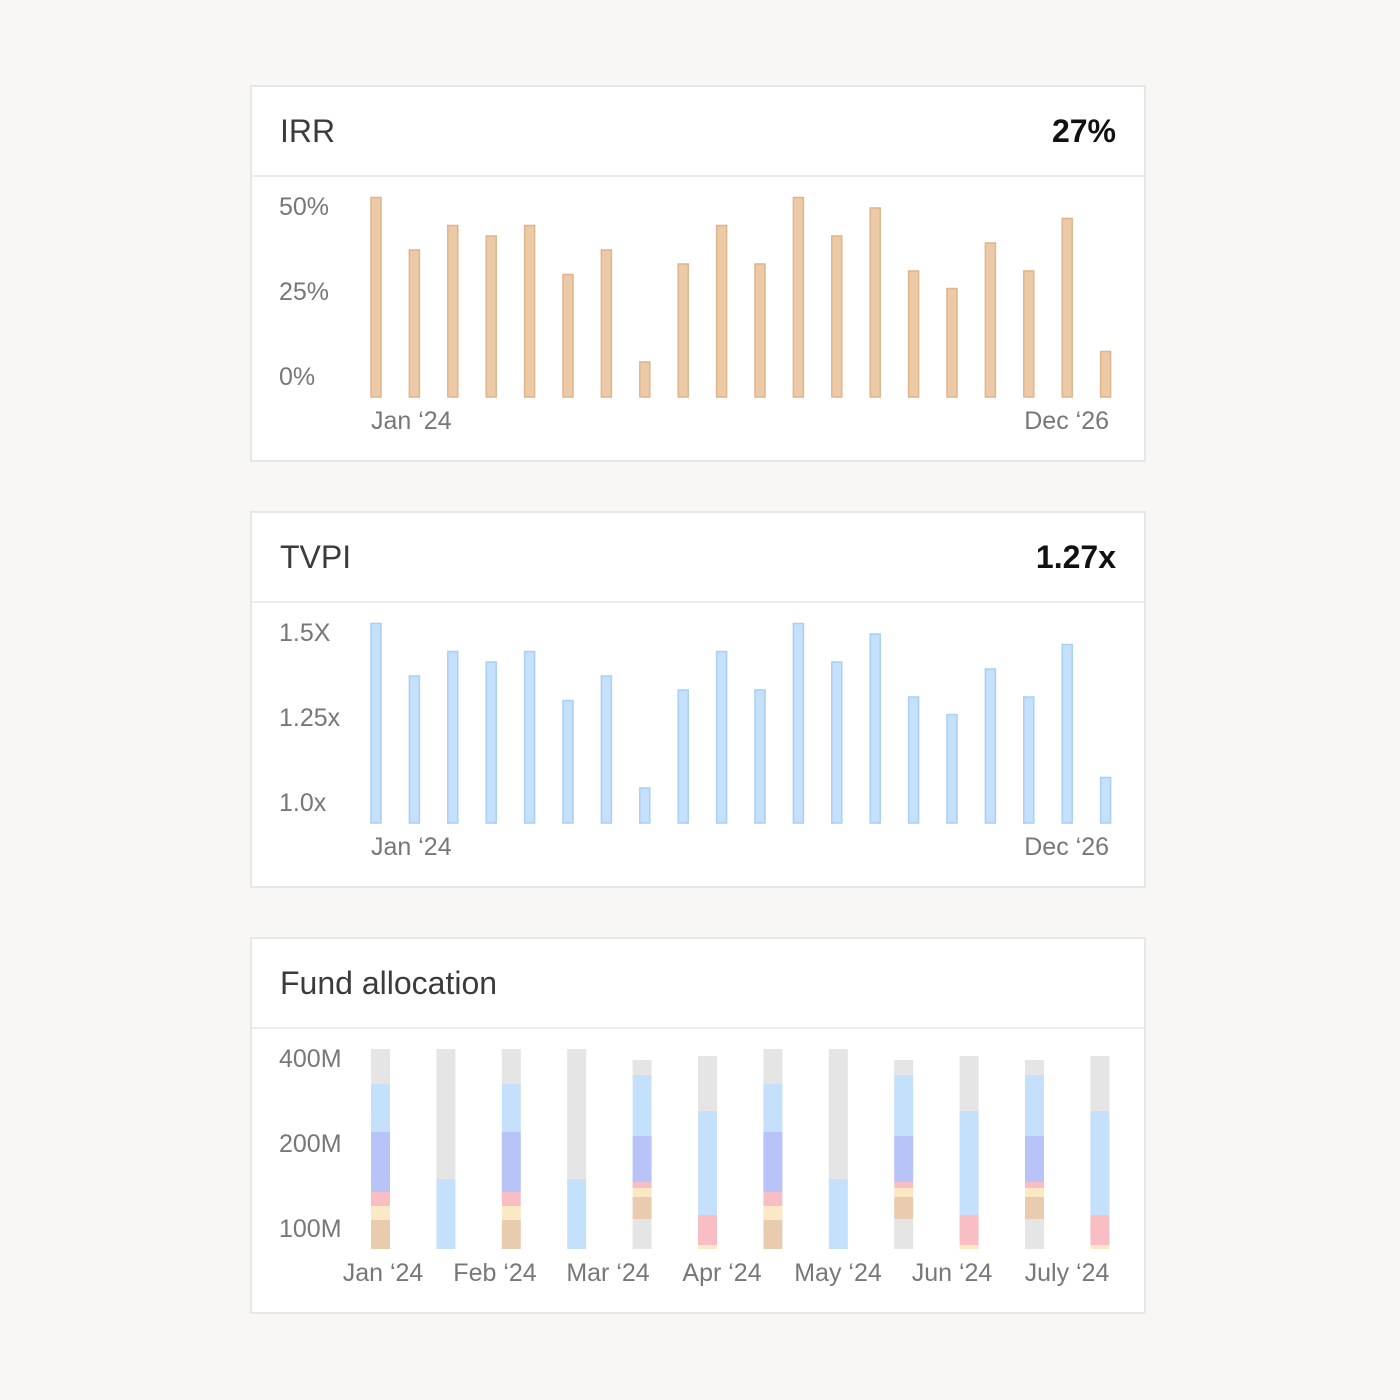  I want to click on irr-header: IRR 27%, so click(698, 132).